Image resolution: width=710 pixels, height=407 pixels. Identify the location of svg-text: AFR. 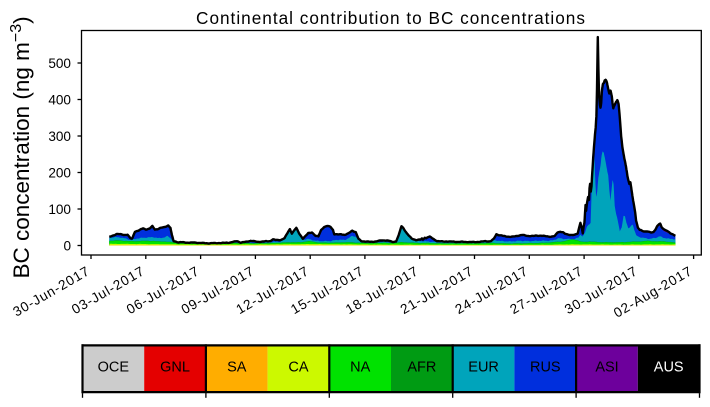
(421, 368).